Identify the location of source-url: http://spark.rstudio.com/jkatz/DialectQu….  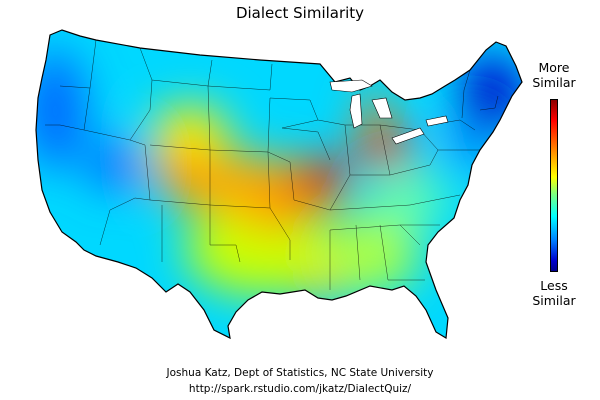
(300, 389).